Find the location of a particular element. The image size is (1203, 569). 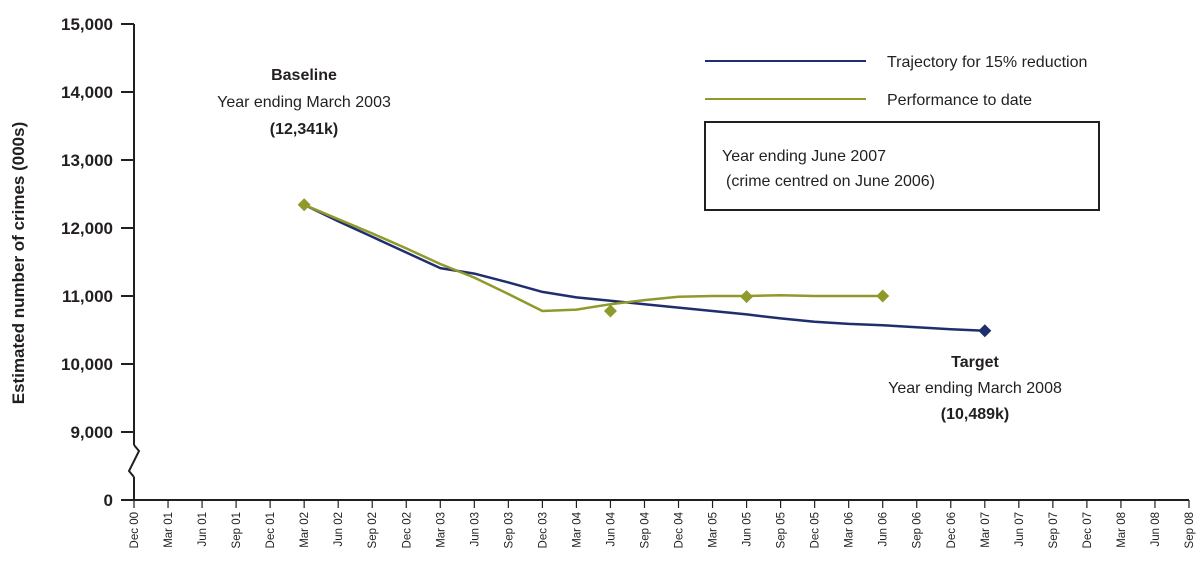

target-annotation: Target Year ending March 2008 (10,489k) is located at coordinates (975, 388).